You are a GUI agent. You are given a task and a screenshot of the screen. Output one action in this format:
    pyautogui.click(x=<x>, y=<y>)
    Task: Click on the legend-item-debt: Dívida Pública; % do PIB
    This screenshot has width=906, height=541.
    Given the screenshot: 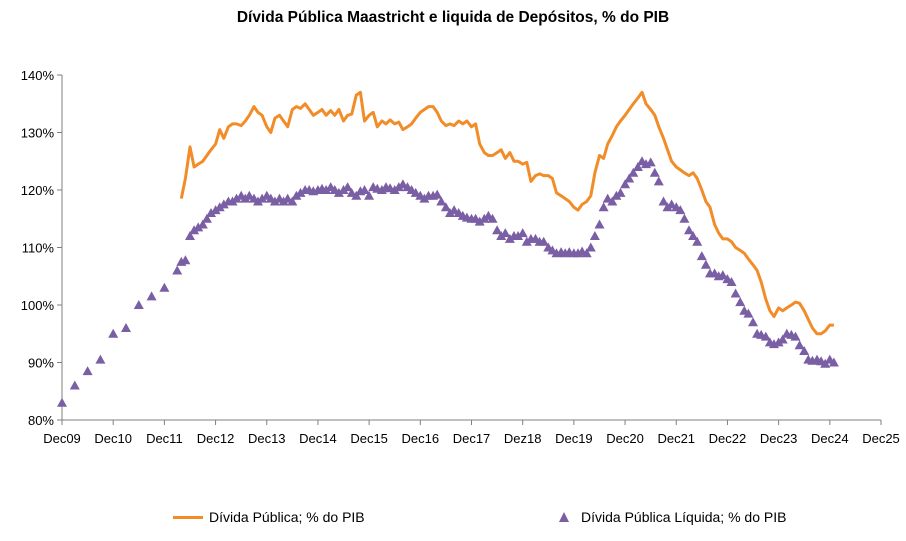 What is the action you would take?
    pyautogui.click(x=269, y=517)
    